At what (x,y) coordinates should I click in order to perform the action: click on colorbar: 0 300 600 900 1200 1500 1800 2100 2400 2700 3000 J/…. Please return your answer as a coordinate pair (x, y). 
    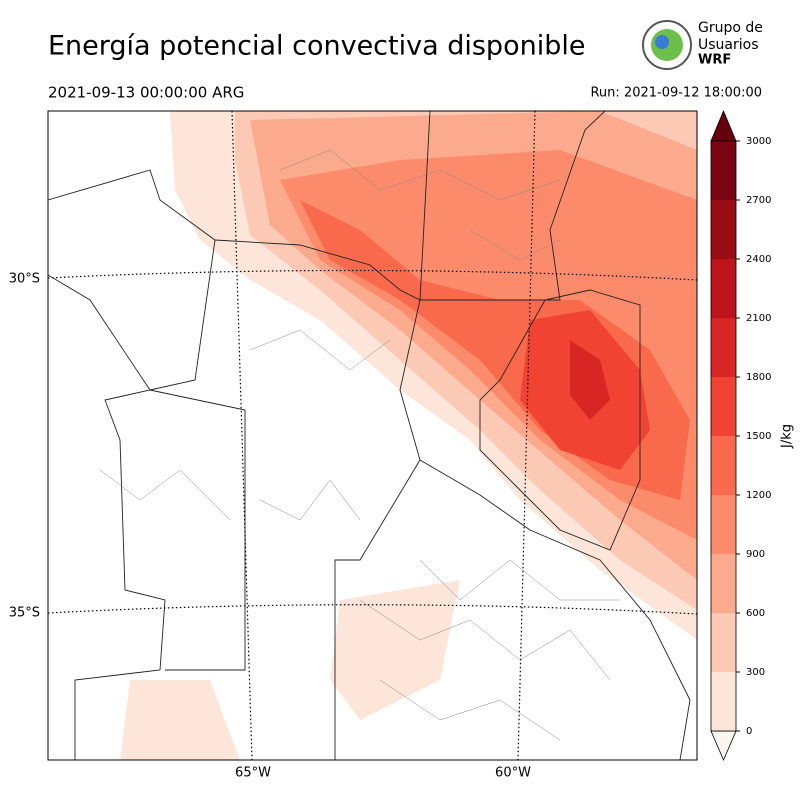
    Looking at the image, I should click on (752, 435).